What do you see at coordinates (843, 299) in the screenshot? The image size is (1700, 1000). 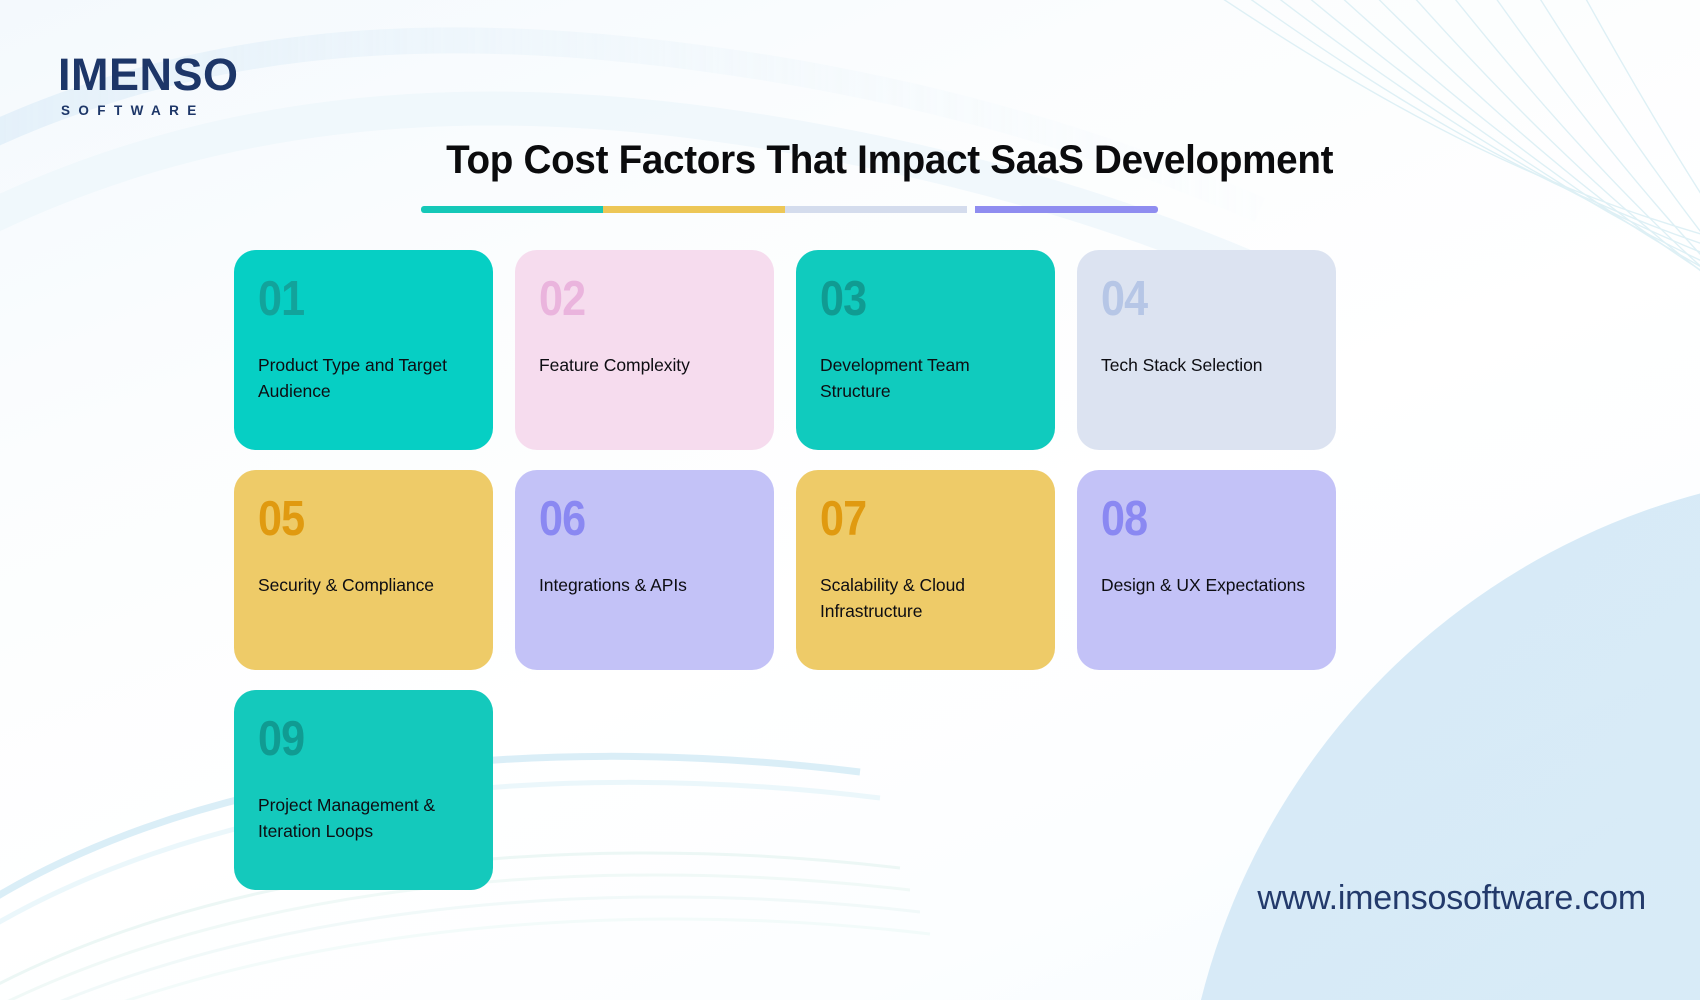 I see `card-number: 03` at bounding box center [843, 299].